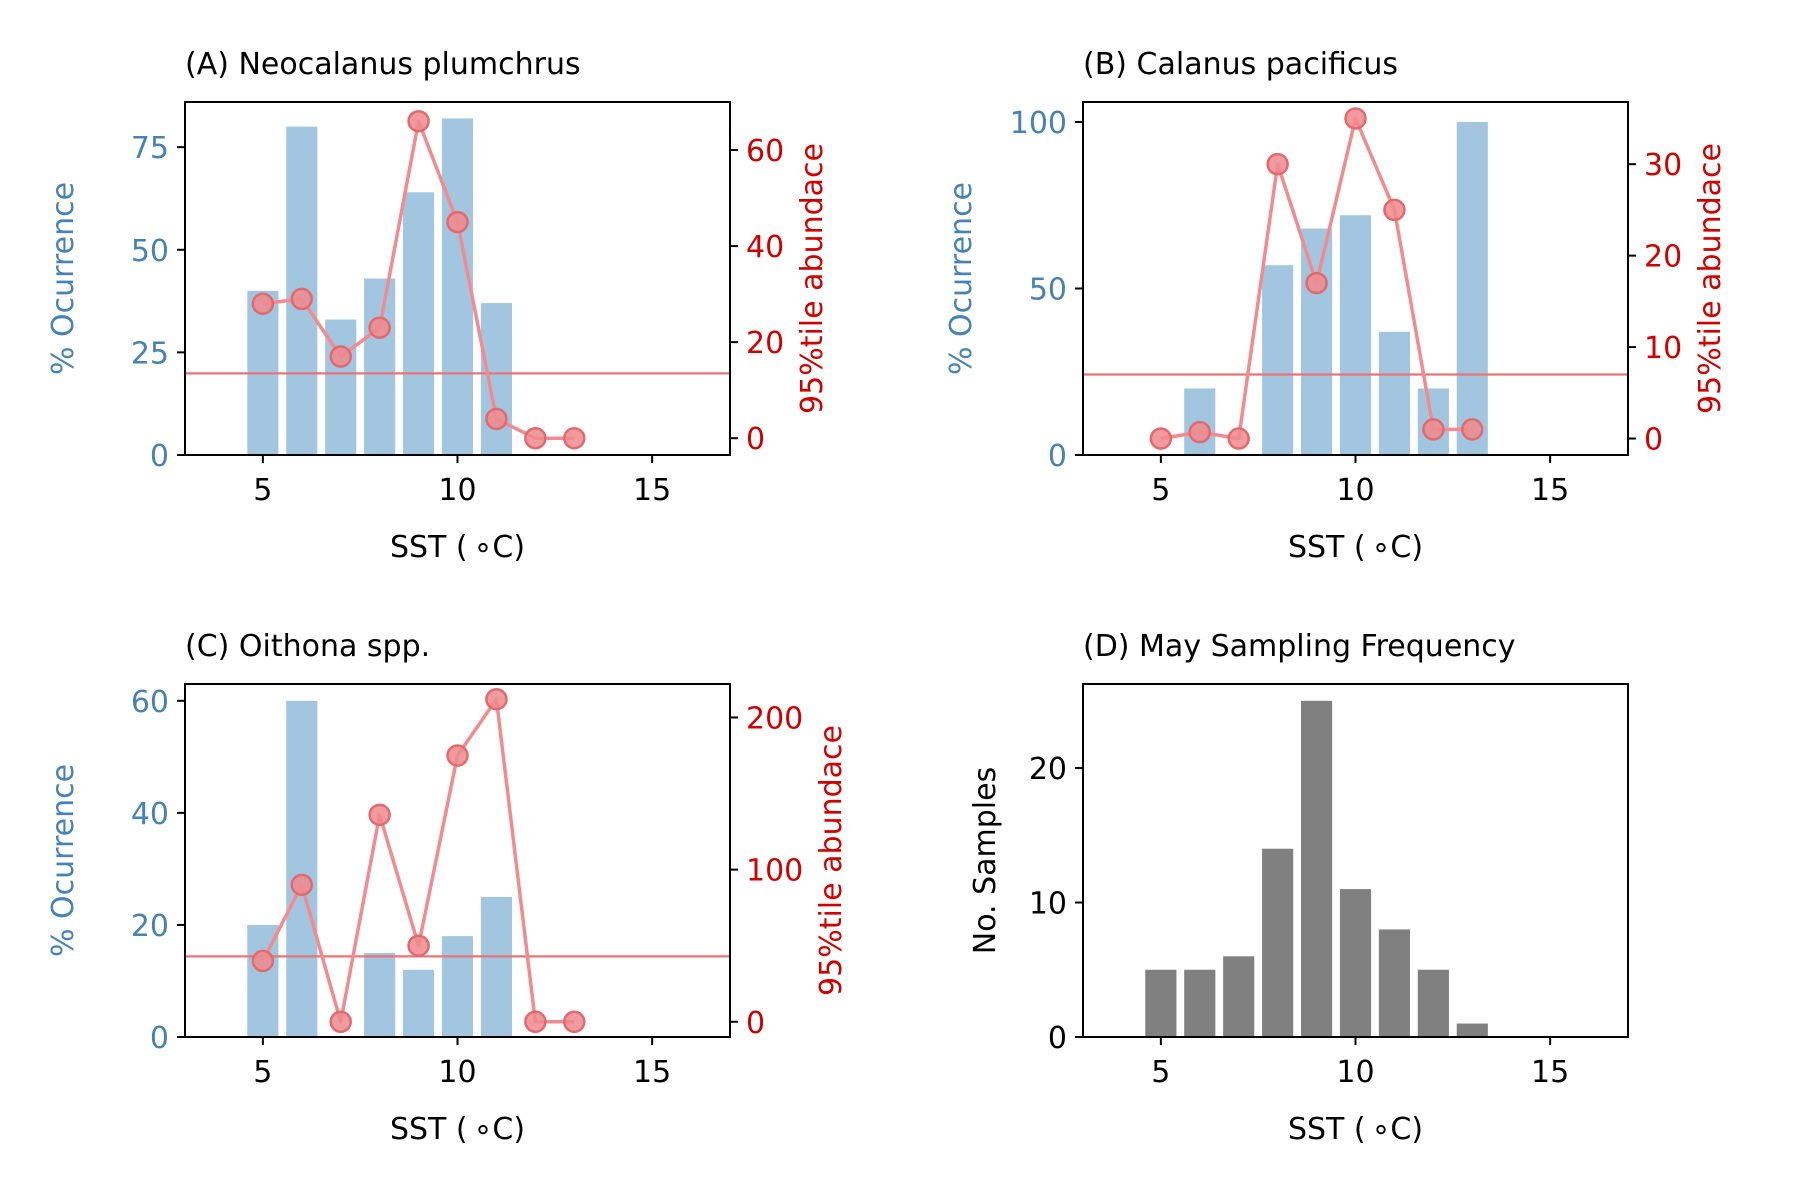  I want to click on y-tick-label: 40, so click(150, 814).